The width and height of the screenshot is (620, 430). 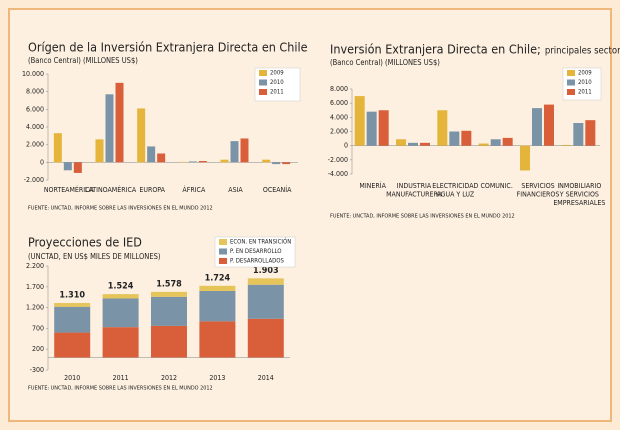 I want to click on y-tick-label: 700, so click(x=38, y=328).